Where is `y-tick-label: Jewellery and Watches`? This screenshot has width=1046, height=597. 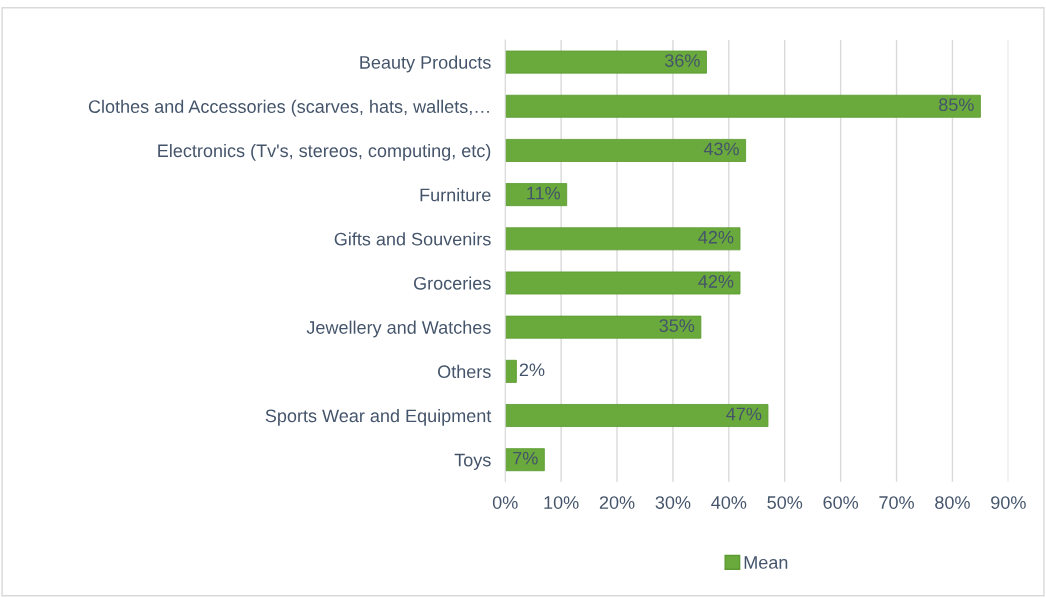
y-tick-label: Jewellery and Watches is located at coordinates (398, 329).